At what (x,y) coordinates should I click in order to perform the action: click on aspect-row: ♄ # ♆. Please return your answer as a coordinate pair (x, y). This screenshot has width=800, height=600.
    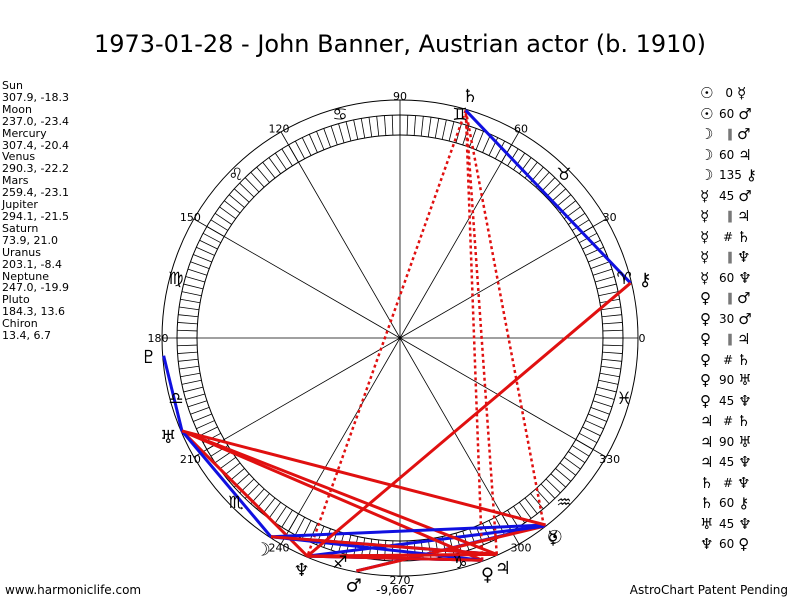
    Looking at the image, I should click on (731, 483).